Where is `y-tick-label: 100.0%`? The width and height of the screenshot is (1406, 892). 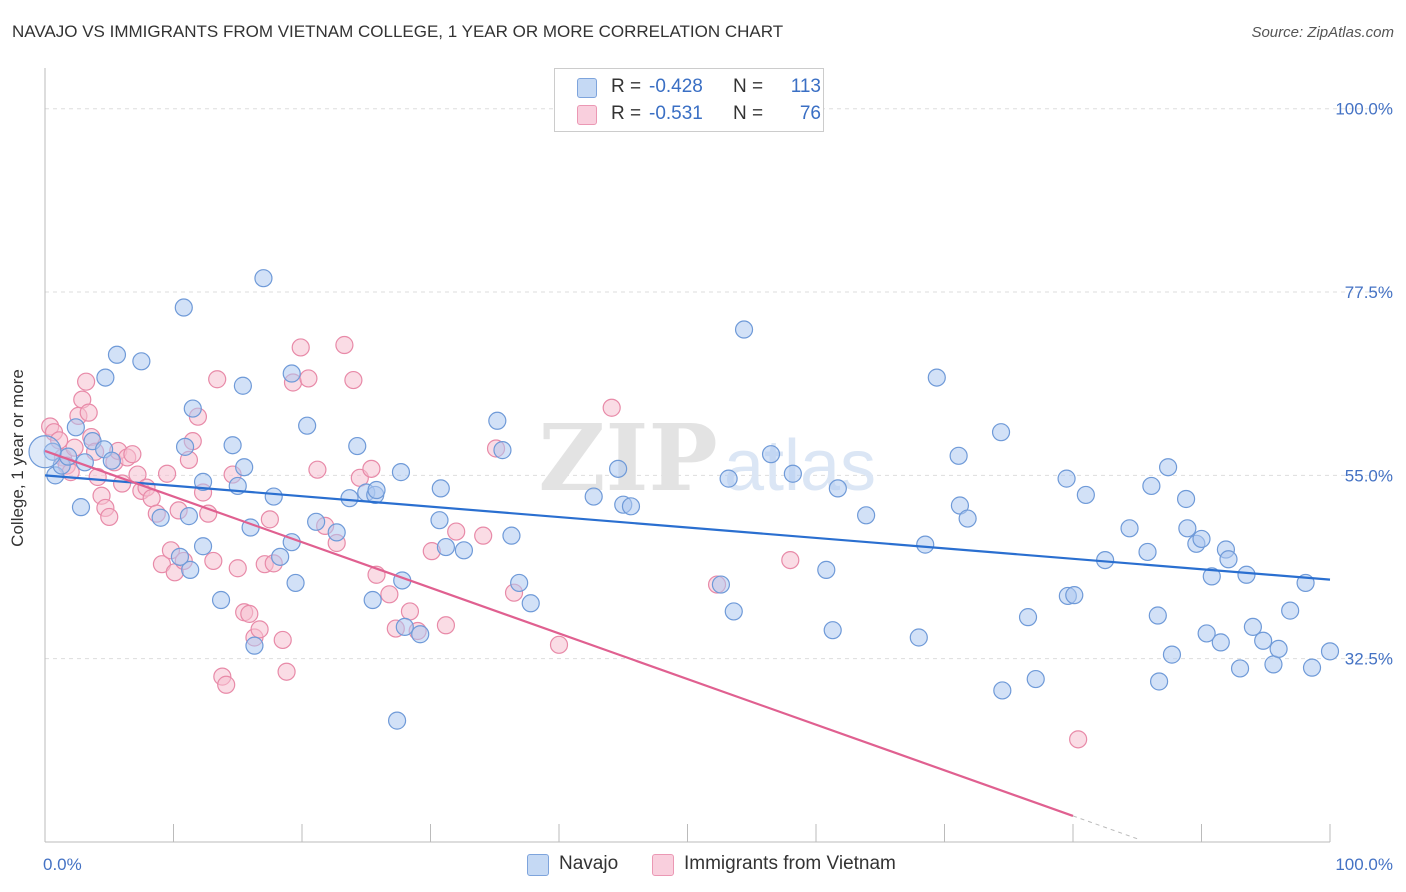 y-tick-label: 100.0% is located at coordinates (1364, 109).